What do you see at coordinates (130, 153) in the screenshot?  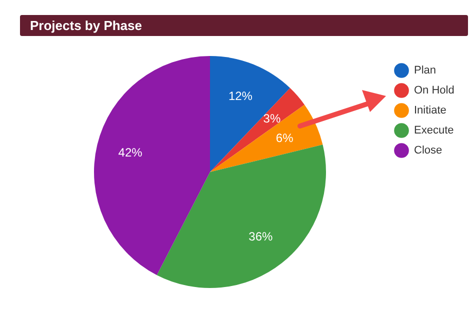 I see `data-label: 42%` at bounding box center [130, 153].